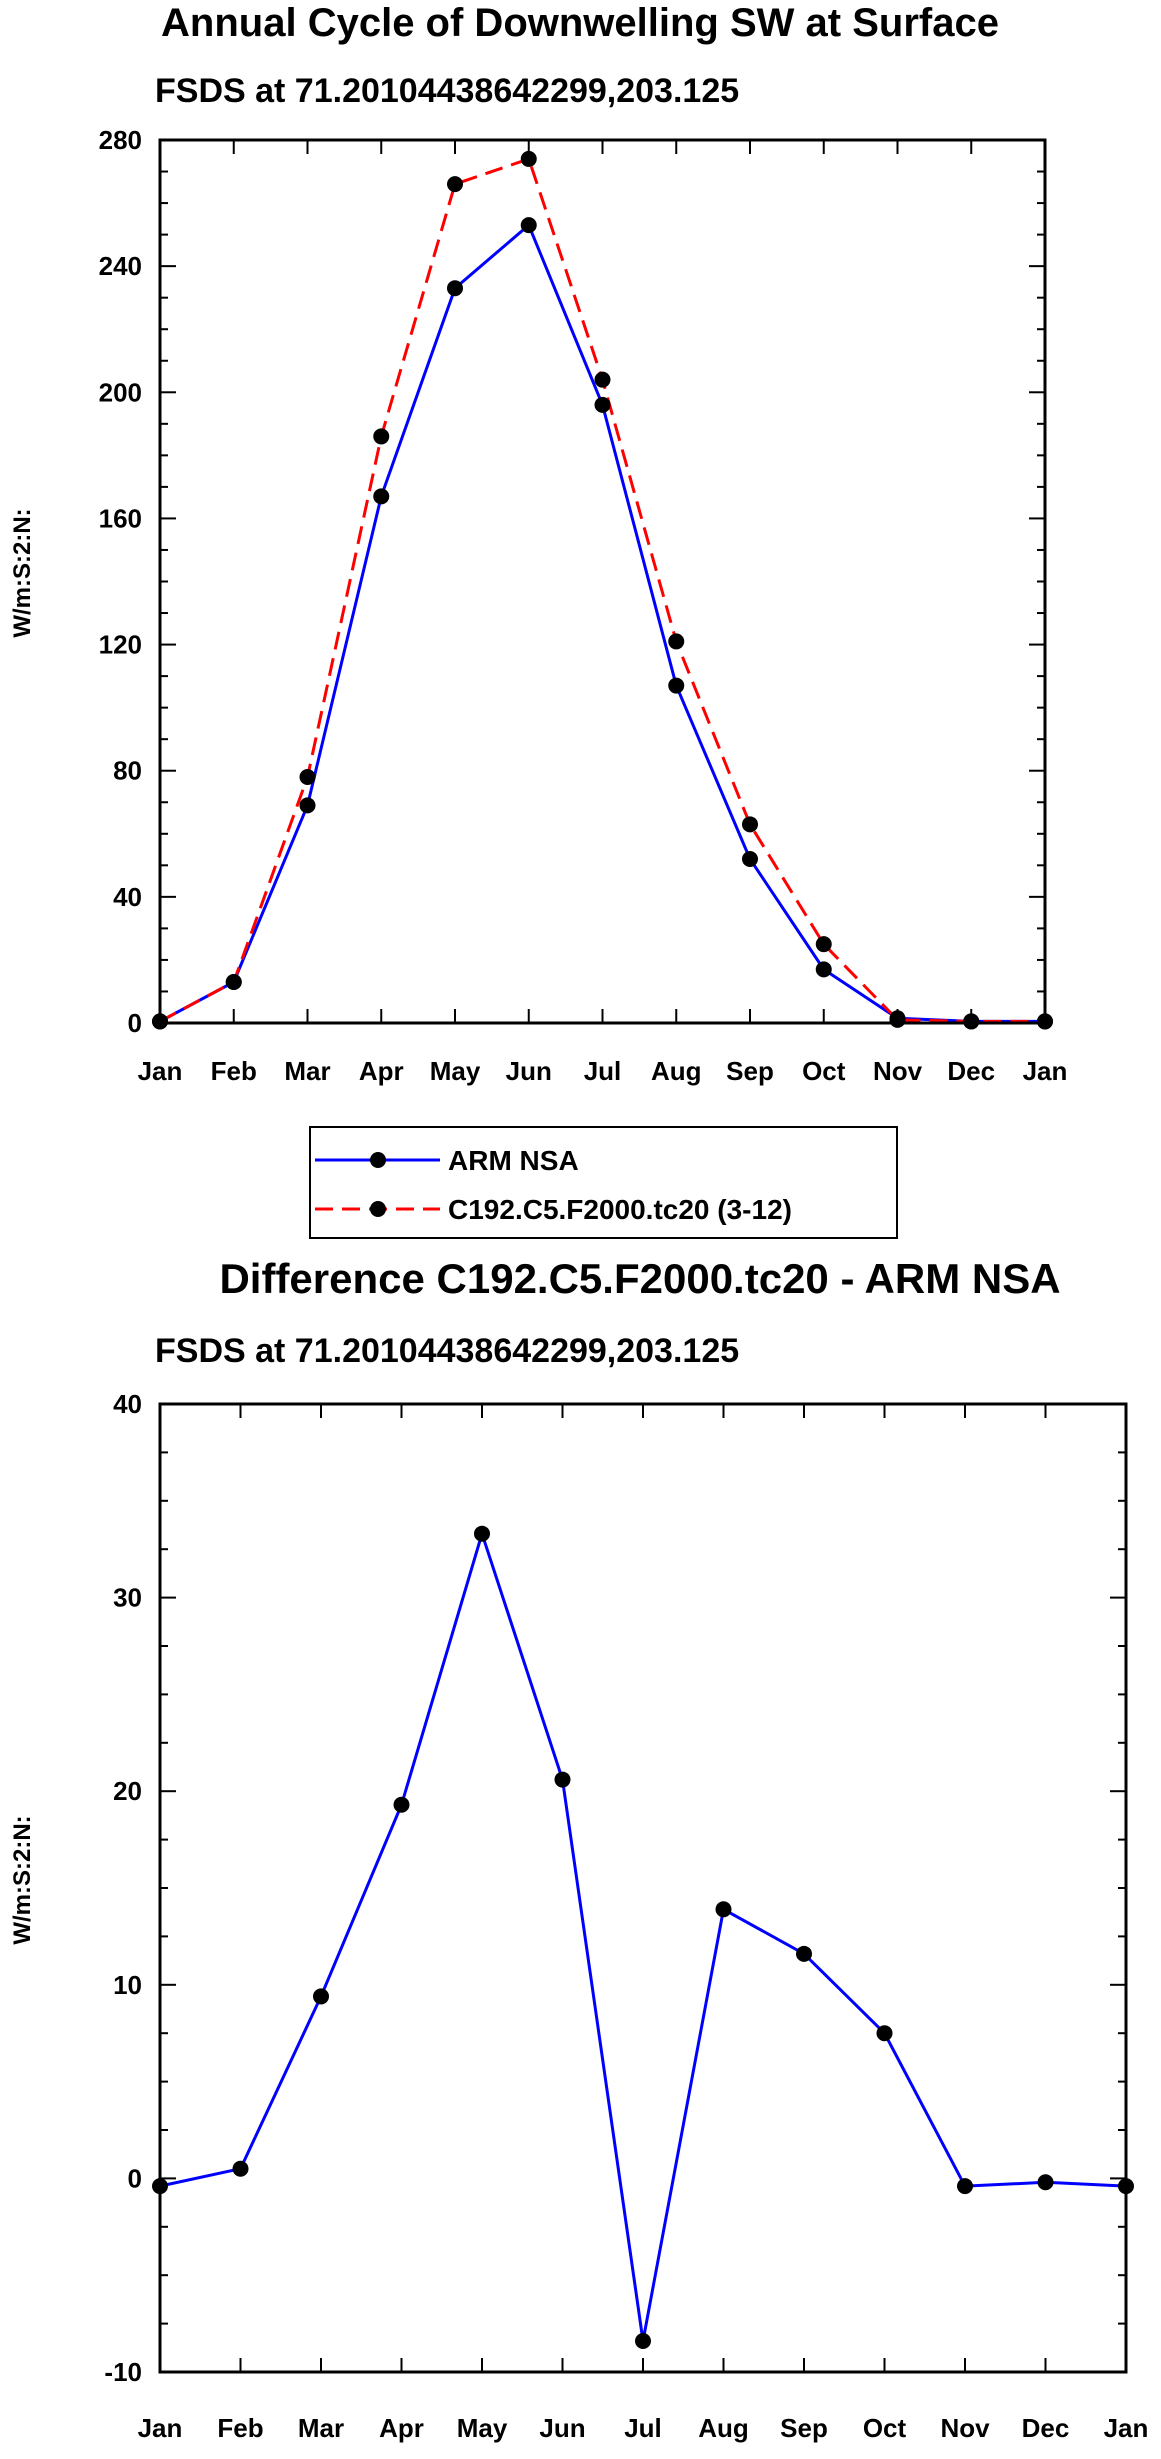 The width and height of the screenshot is (1161, 2459). I want to click on y-tick-label: 80, so click(127, 771).